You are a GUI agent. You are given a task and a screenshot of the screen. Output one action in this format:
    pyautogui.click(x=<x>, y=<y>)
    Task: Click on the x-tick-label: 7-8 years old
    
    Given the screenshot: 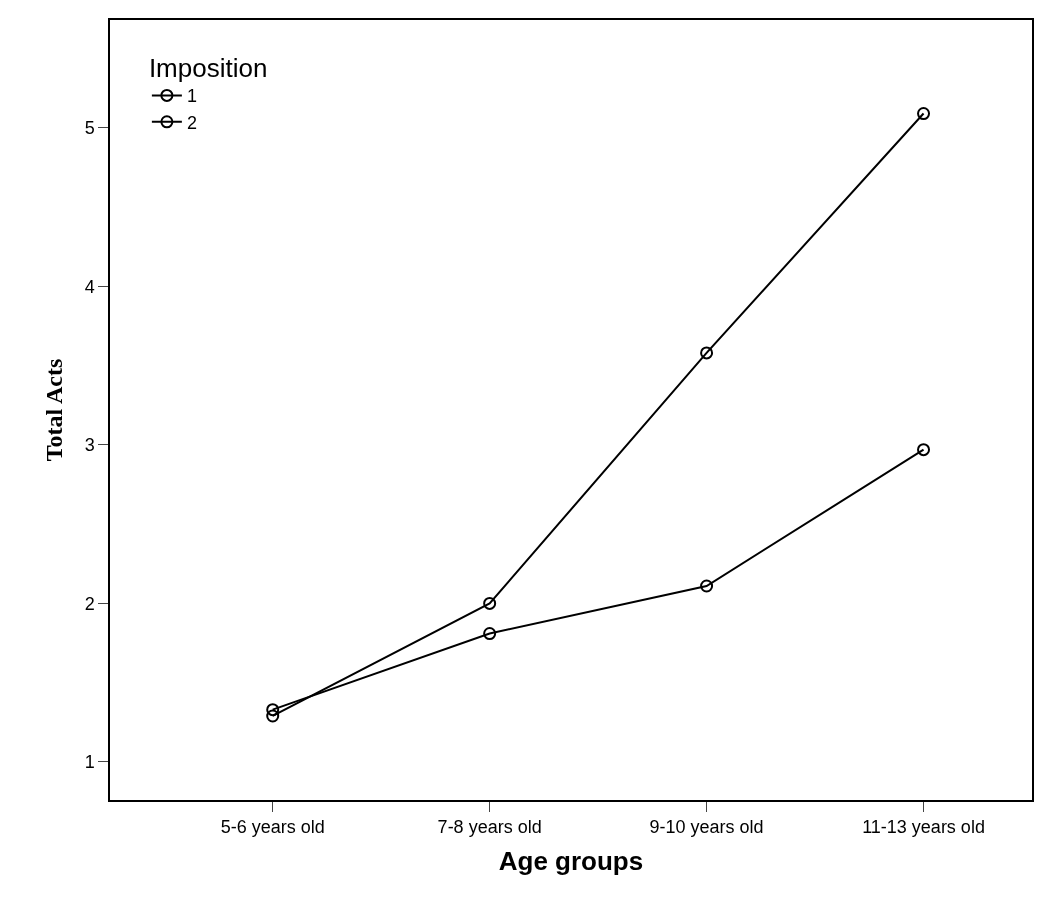 What is the action you would take?
    pyautogui.click(x=489, y=827)
    